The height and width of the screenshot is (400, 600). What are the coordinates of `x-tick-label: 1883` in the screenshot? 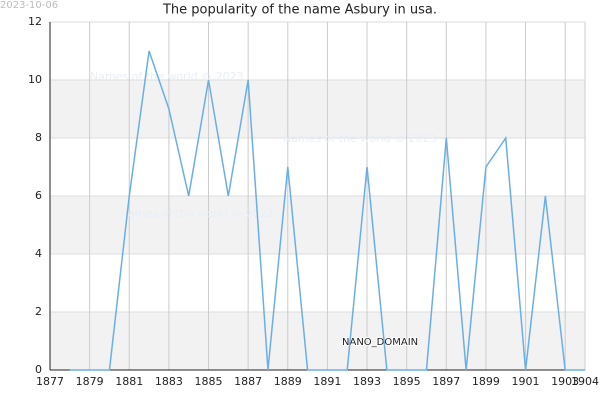 It's located at (169, 381).